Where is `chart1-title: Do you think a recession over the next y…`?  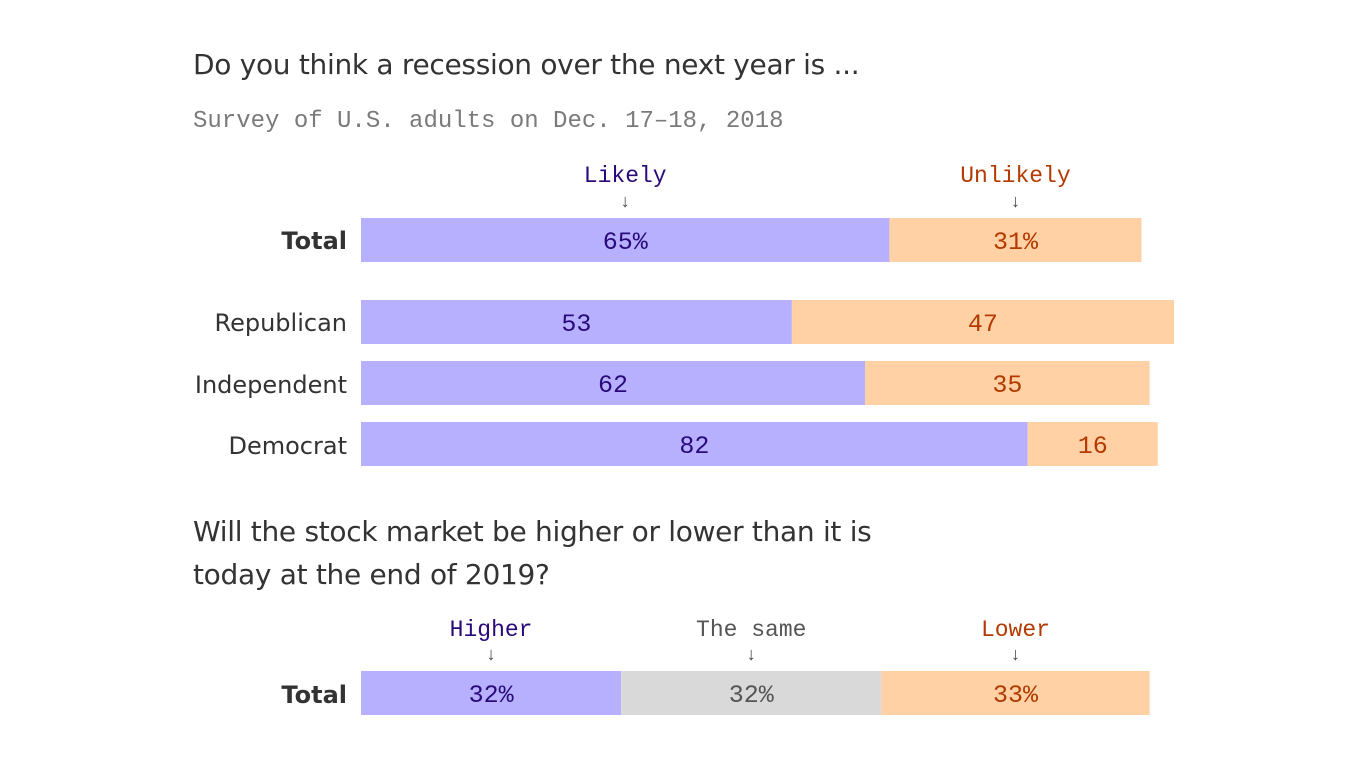 chart1-title: Do you think a recession over the next y… is located at coordinates (526, 64).